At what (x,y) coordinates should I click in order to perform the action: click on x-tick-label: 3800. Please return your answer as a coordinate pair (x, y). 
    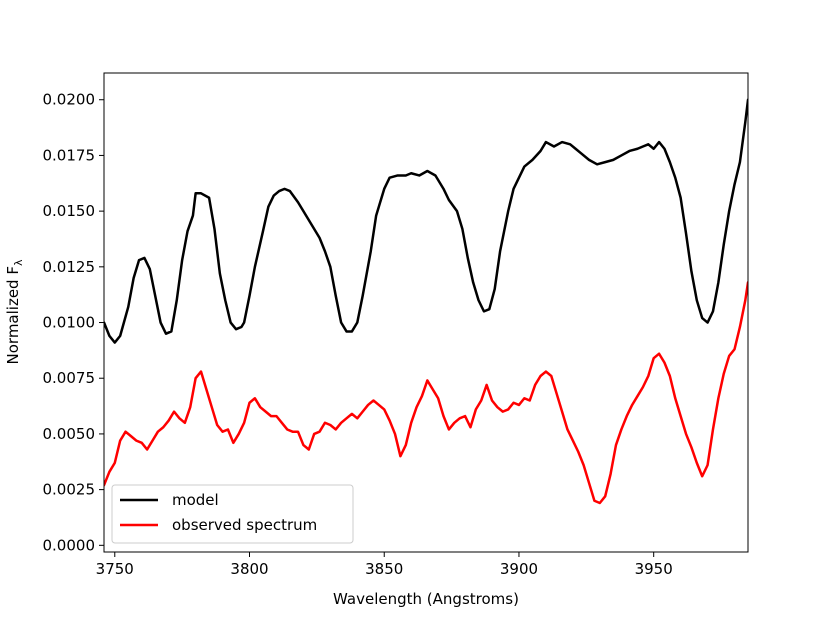
    Looking at the image, I should click on (249, 569).